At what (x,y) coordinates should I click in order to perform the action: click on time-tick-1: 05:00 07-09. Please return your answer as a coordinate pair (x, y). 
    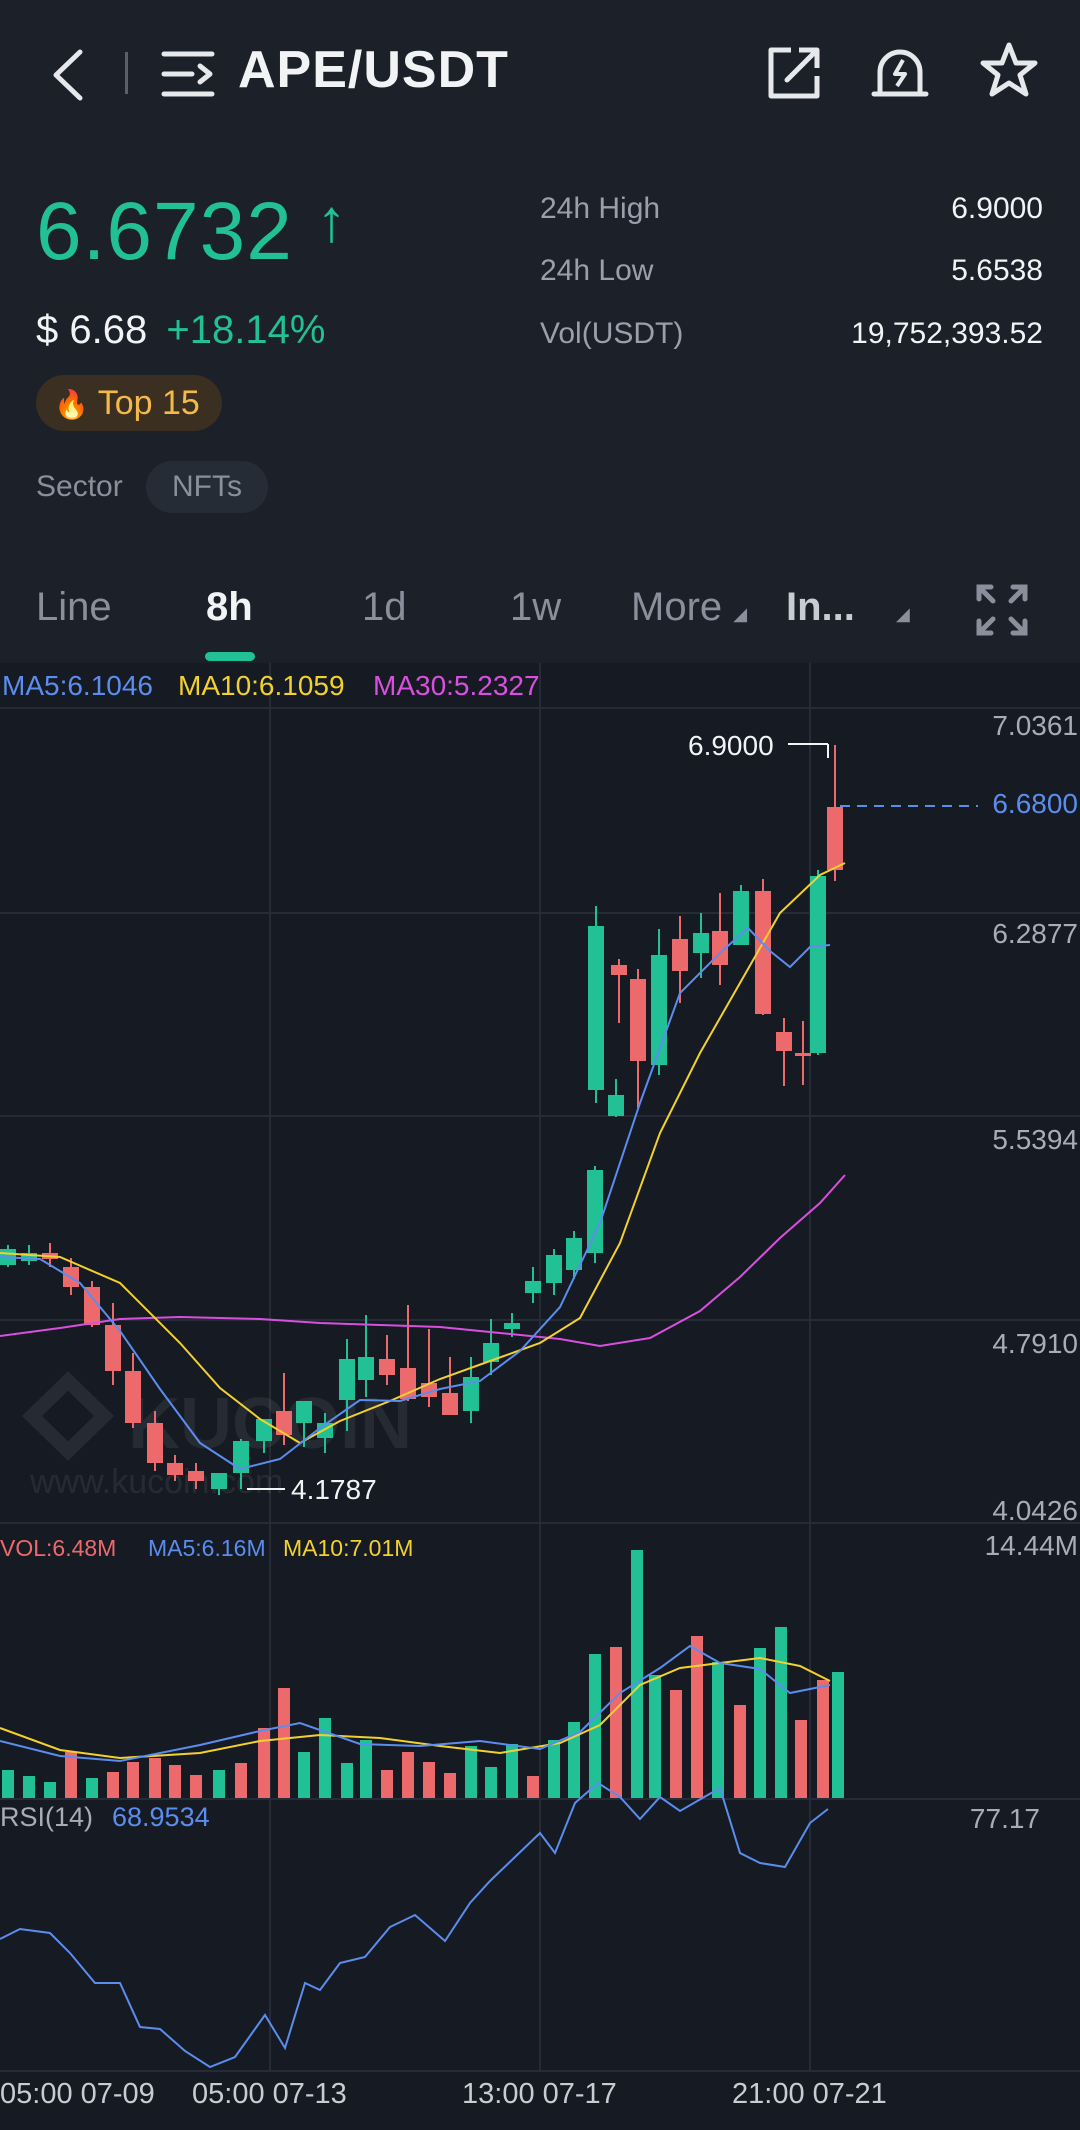
    Looking at the image, I should click on (77, 2094).